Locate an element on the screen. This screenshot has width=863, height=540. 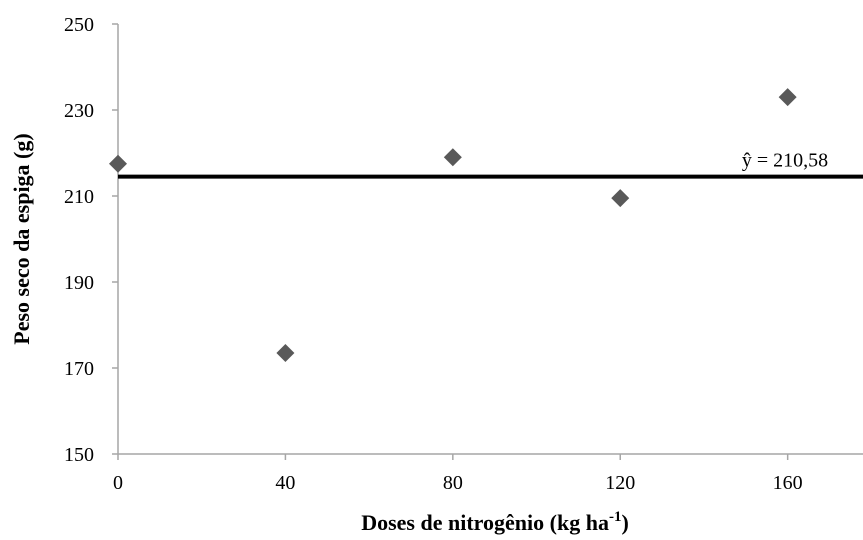
x-axis-title: Doses de nitrogênio (kg ha-1) is located at coordinates (495, 522).